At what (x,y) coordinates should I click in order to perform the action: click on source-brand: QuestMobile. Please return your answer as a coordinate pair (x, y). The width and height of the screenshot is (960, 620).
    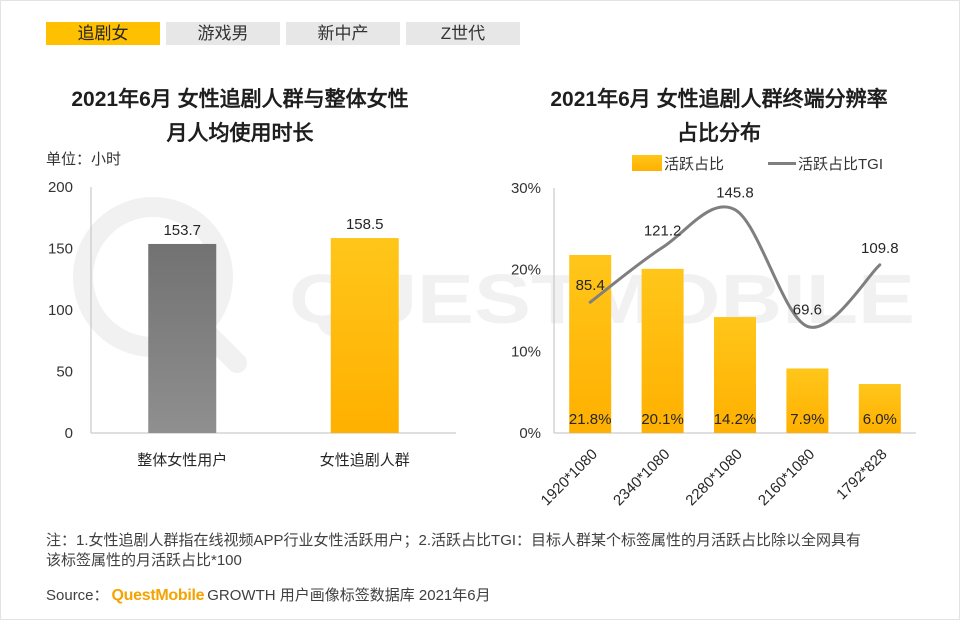
    Looking at the image, I should click on (158, 595).